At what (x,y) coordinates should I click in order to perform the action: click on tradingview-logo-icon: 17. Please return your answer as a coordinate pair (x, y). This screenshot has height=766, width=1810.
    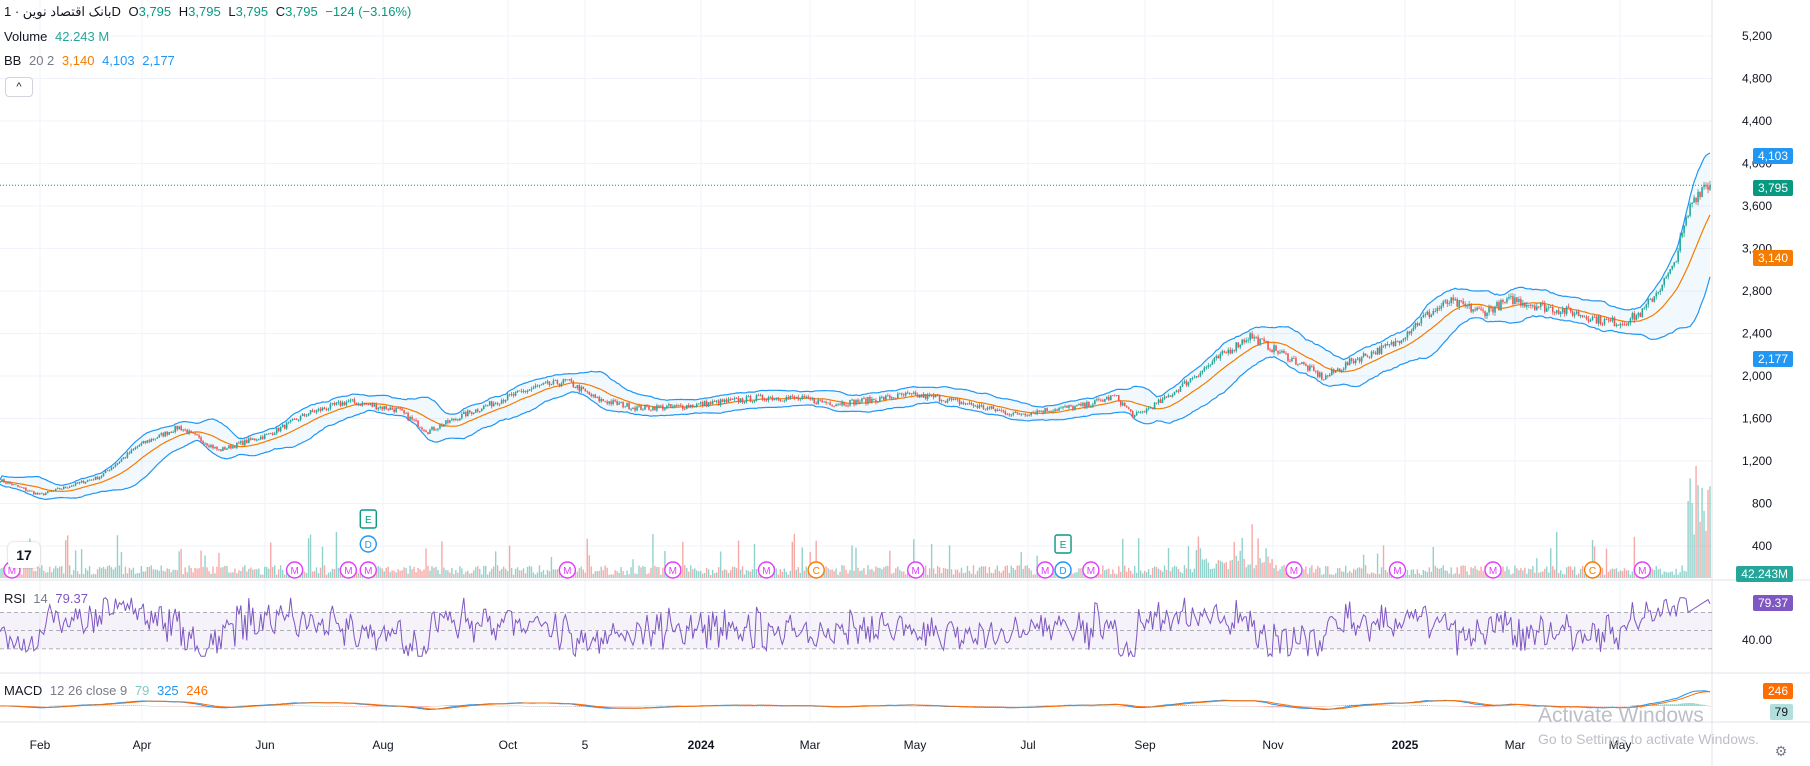
    Looking at the image, I should click on (24, 555).